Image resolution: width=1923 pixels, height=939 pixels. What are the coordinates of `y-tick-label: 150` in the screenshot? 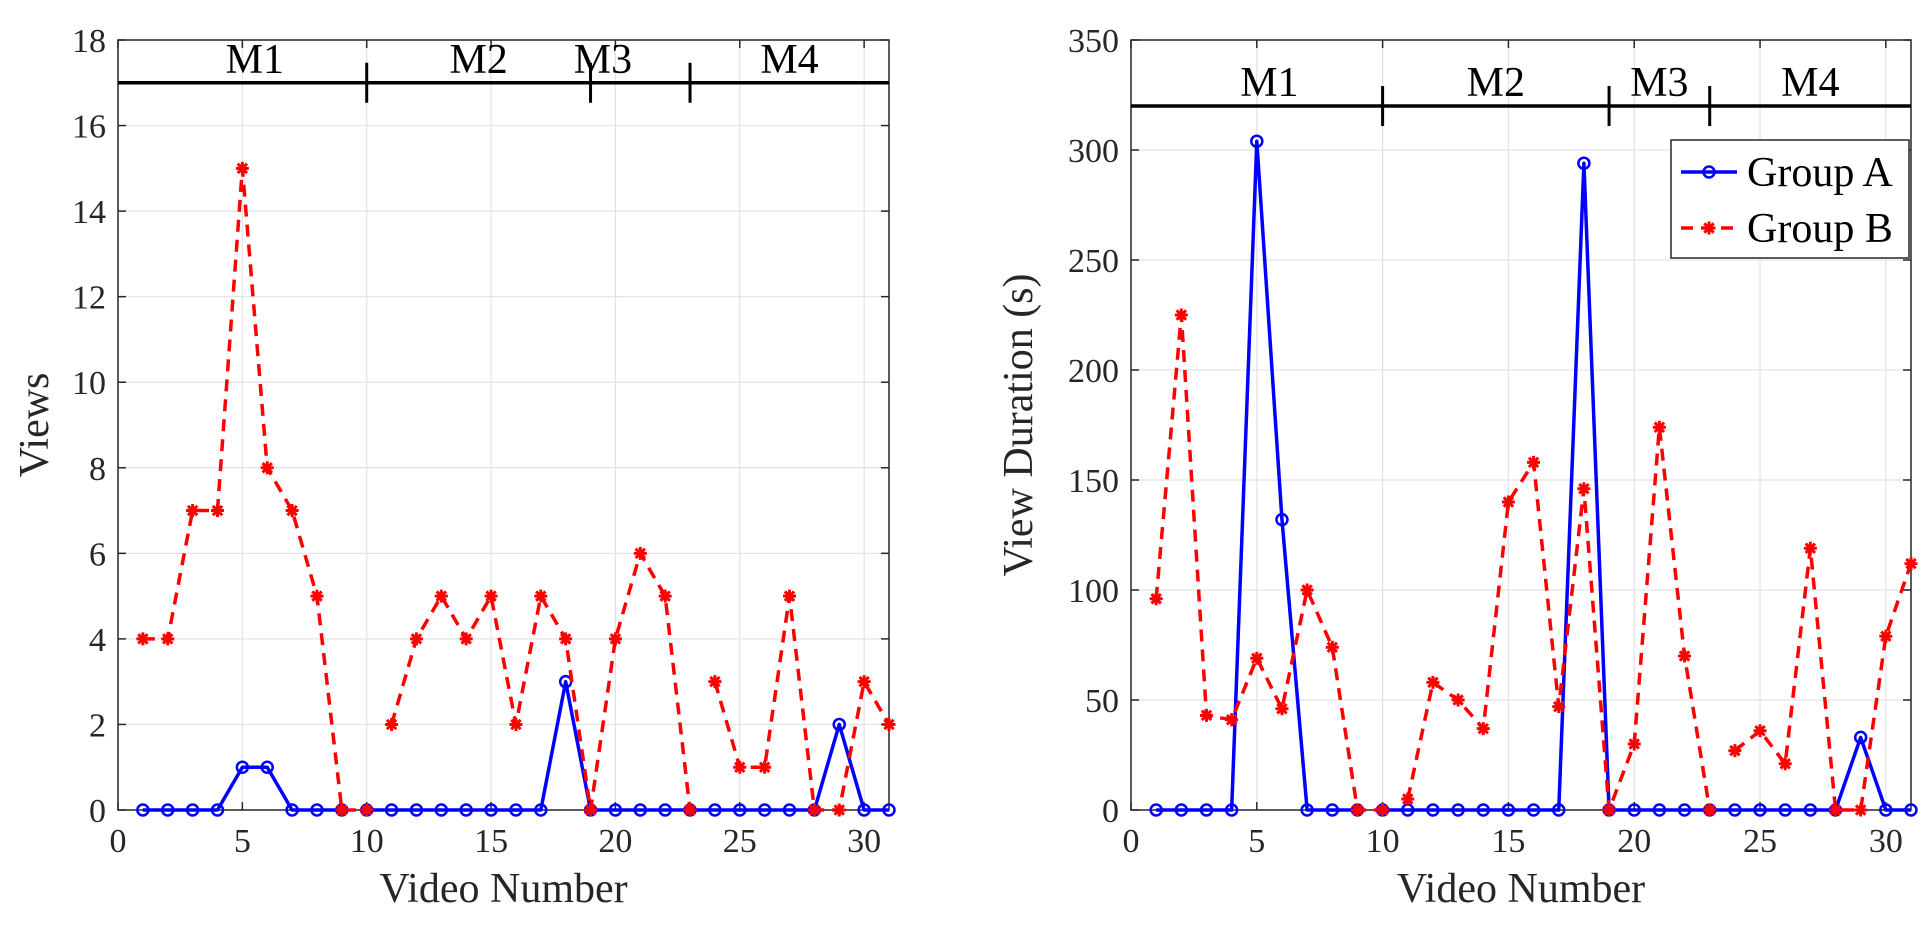 It's located at (1093, 481).